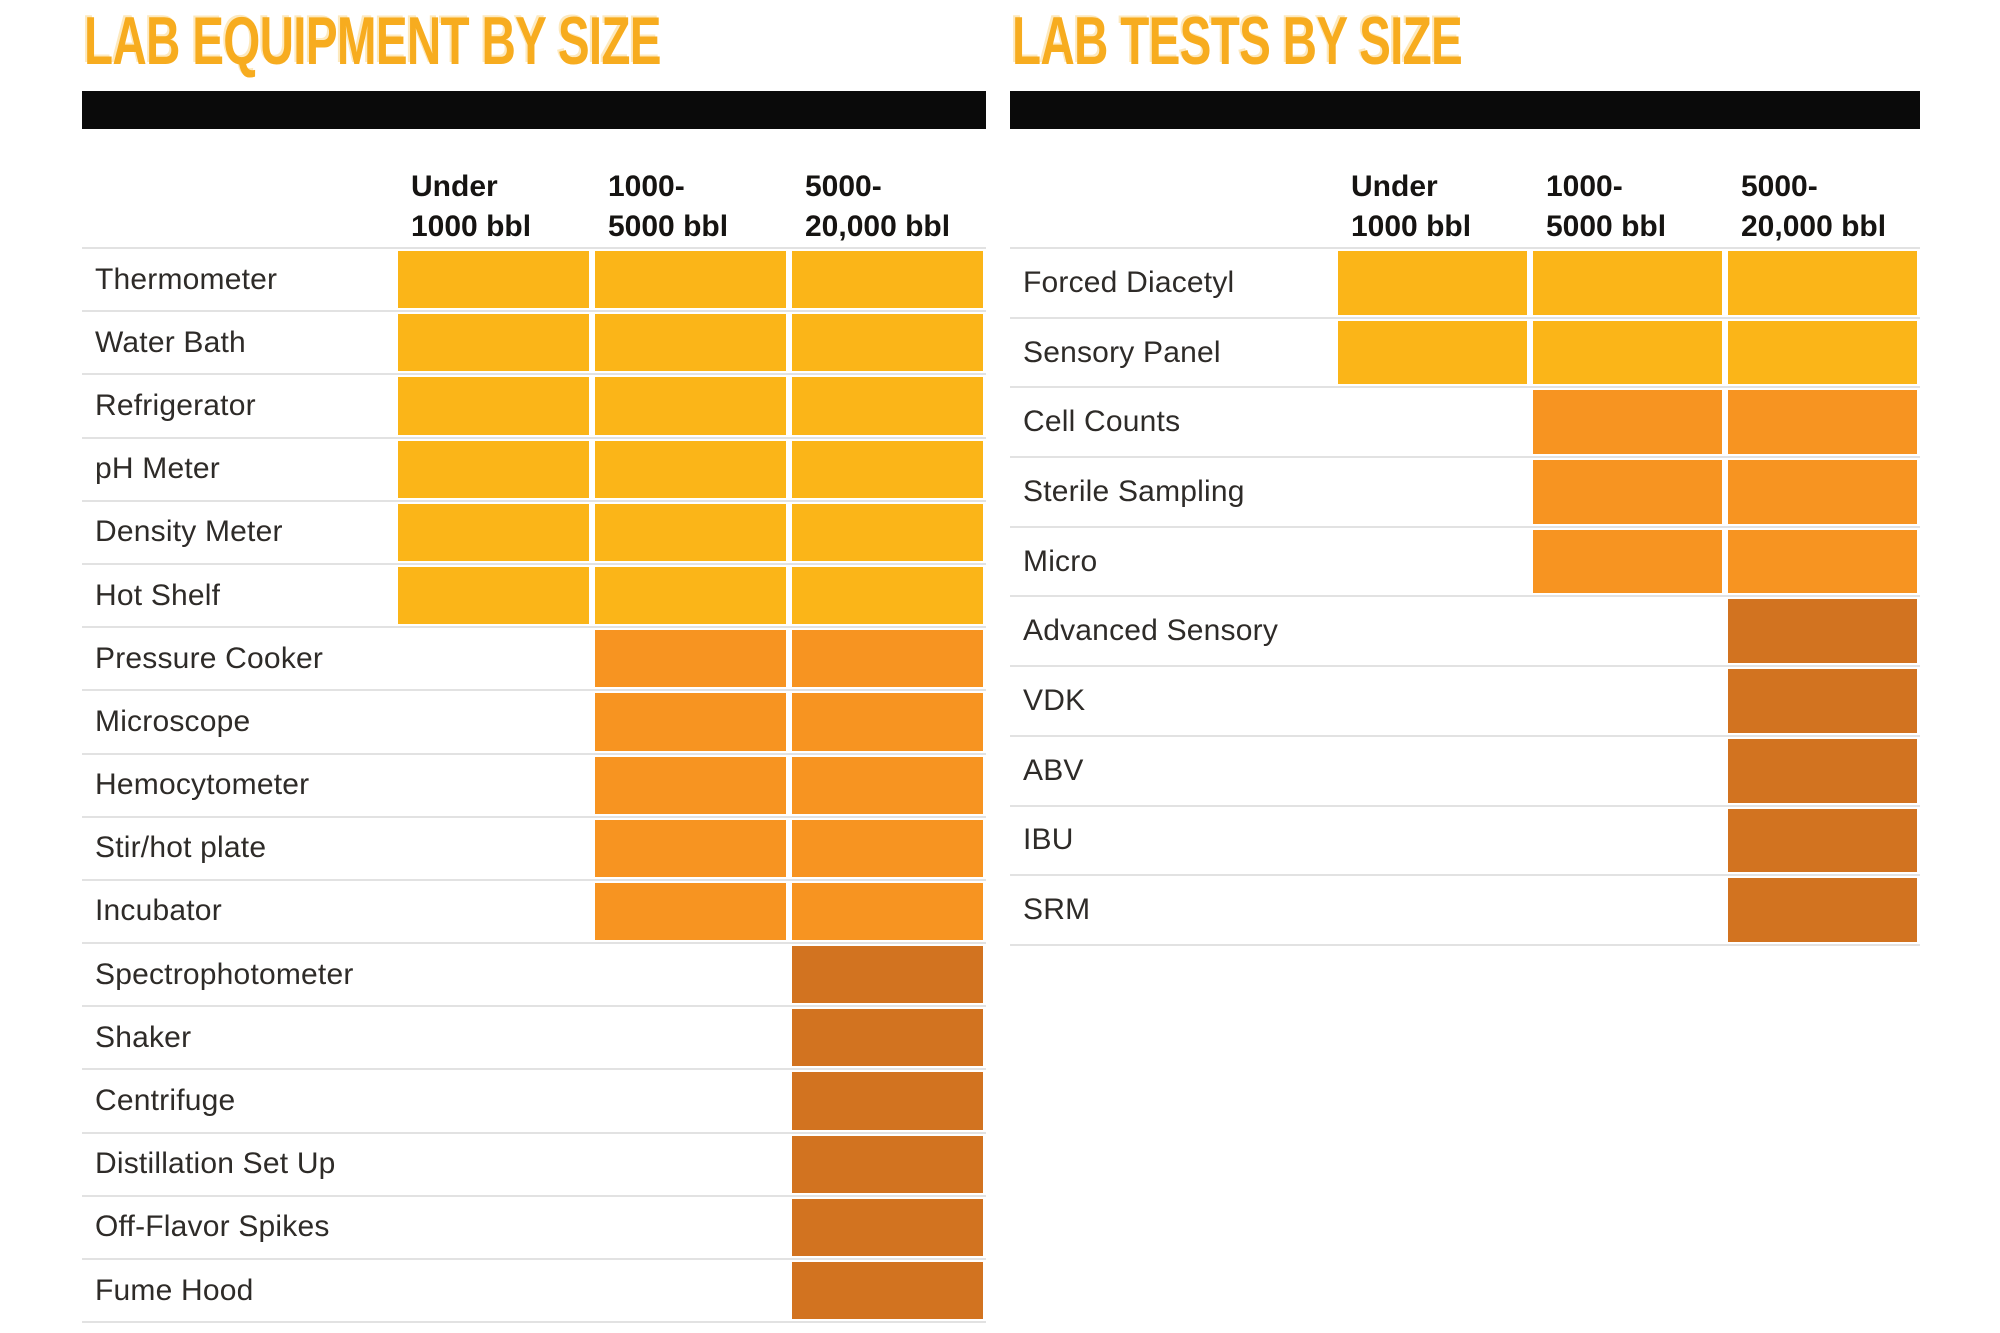 Image resolution: width=2000 pixels, height=1333 pixels. What do you see at coordinates (1122, 352) in the screenshot?
I see `row-label: Sensory Panel` at bounding box center [1122, 352].